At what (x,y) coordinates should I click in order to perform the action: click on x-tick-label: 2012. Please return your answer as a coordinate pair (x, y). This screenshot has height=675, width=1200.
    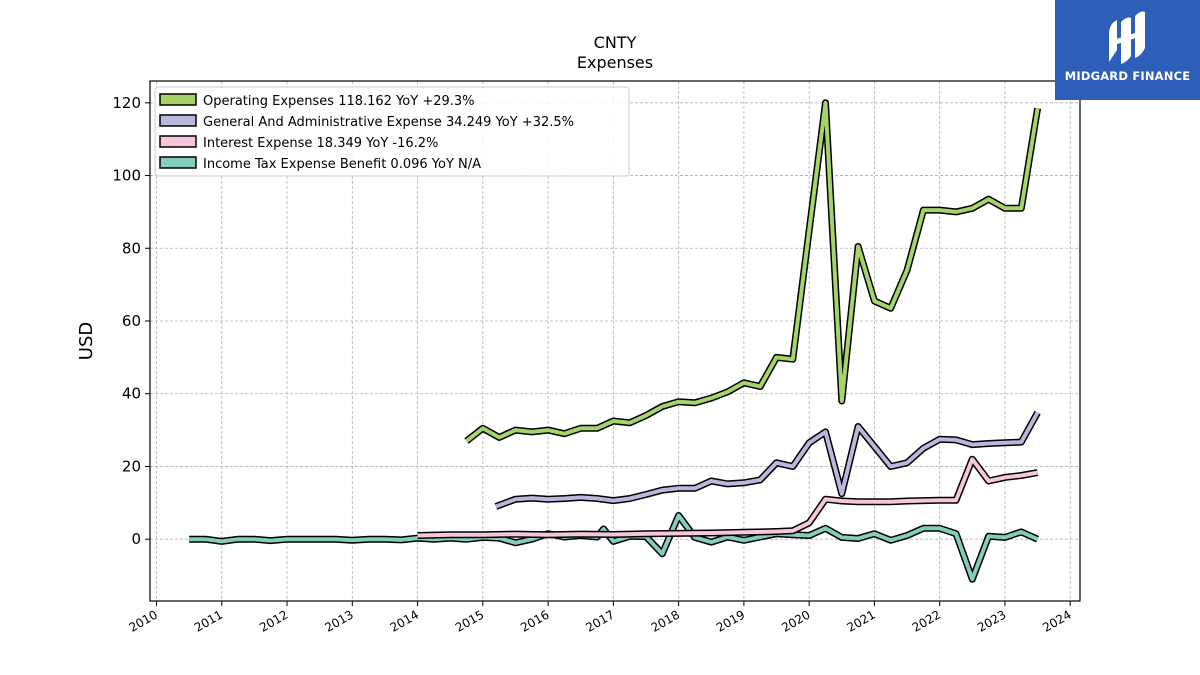
    Looking at the image, I should click on (273, 620).